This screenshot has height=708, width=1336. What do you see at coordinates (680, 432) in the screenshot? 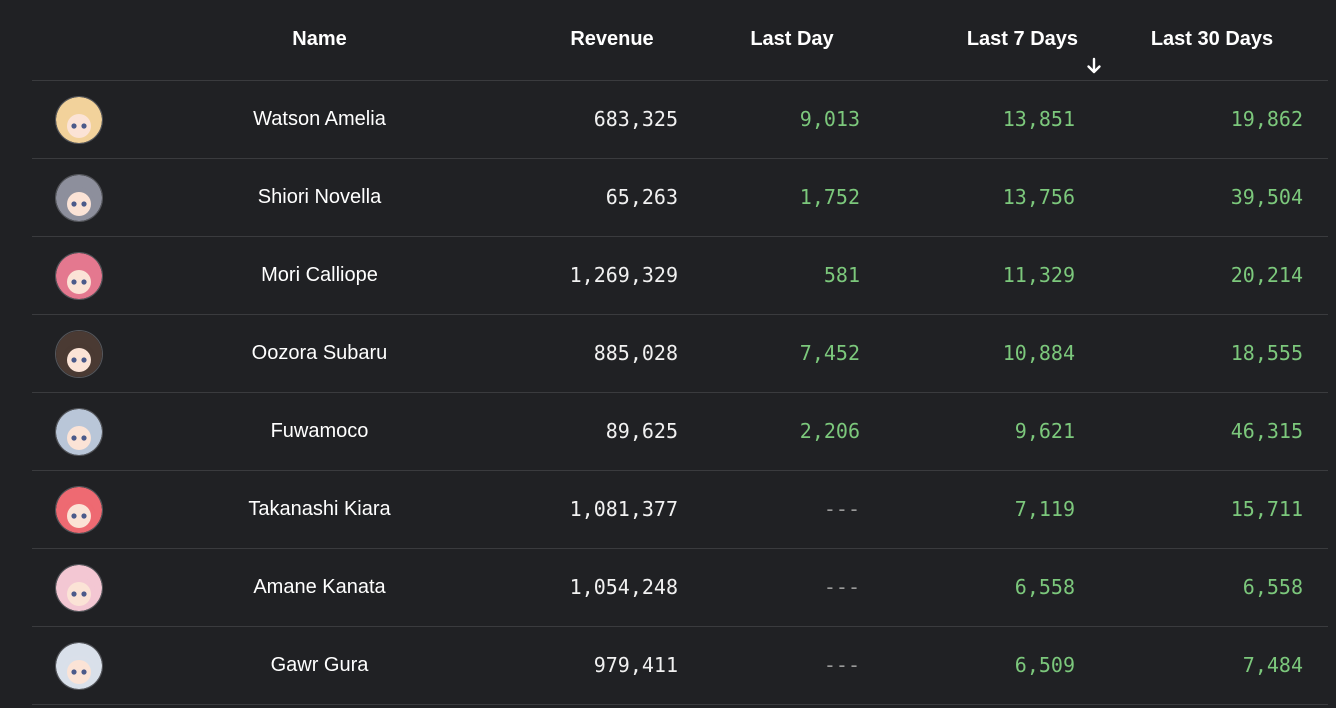
I see `table-row: Fuwamoco 89,625 2,206 9,621 46,315` at bounding box center [680, 432].